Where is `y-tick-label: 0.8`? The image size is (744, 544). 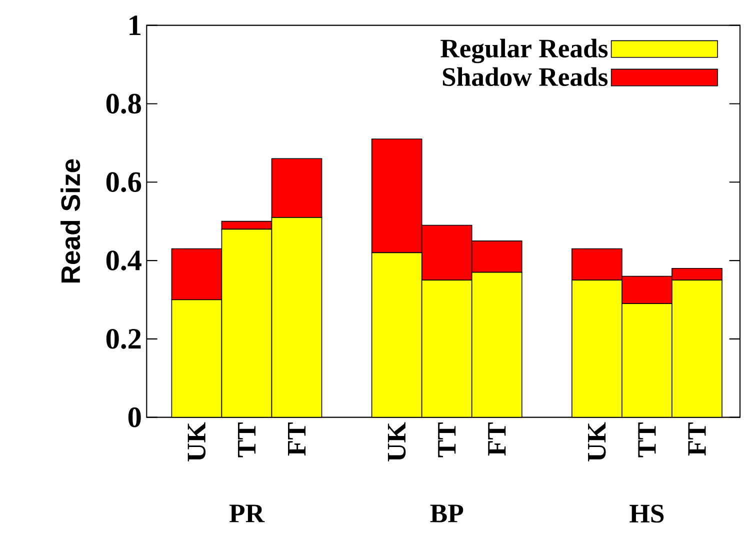
y-tick-label: 0.8 is located at coordinates (123, 104).